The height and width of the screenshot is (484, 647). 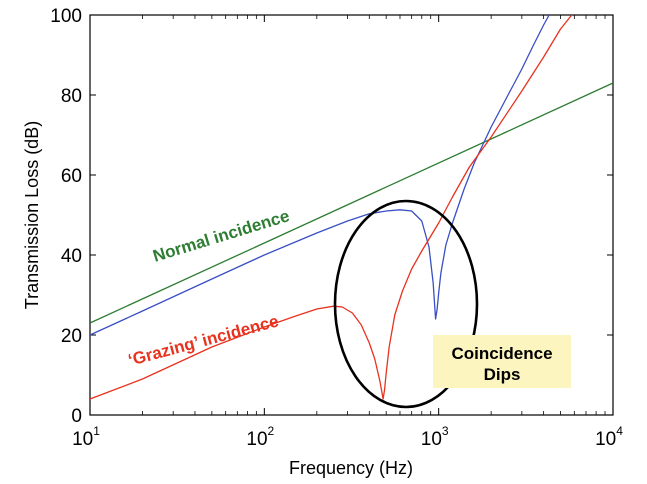 What do you see at coordinates (445, 431) in the screenshot?
I see `x-tick-exponent: 3` at bounding box center [445, 431].